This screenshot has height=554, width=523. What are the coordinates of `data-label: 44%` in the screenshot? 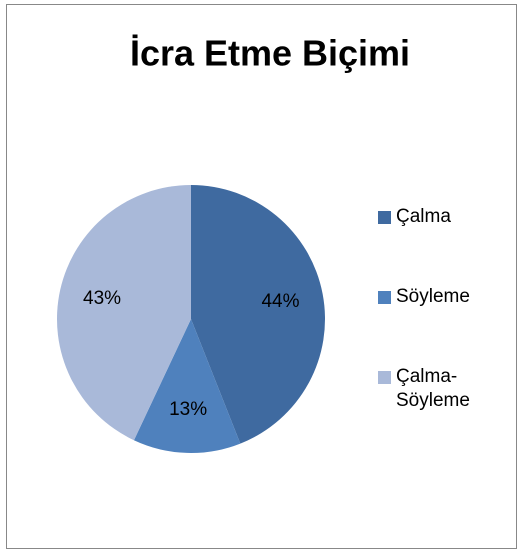 It's located at (280, 301).